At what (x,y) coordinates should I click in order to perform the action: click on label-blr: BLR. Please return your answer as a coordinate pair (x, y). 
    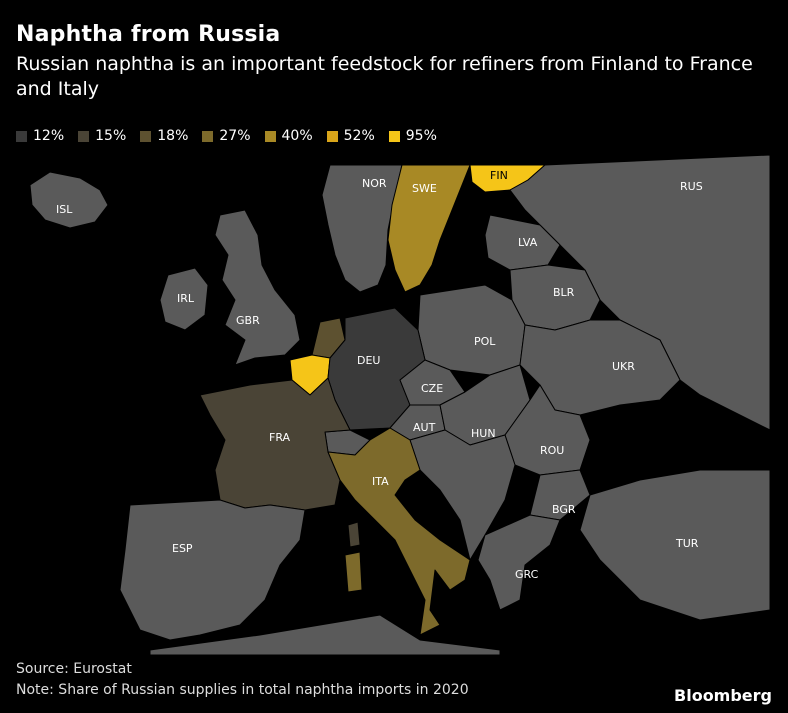
    Looking at the image, I should click on (564, 292).